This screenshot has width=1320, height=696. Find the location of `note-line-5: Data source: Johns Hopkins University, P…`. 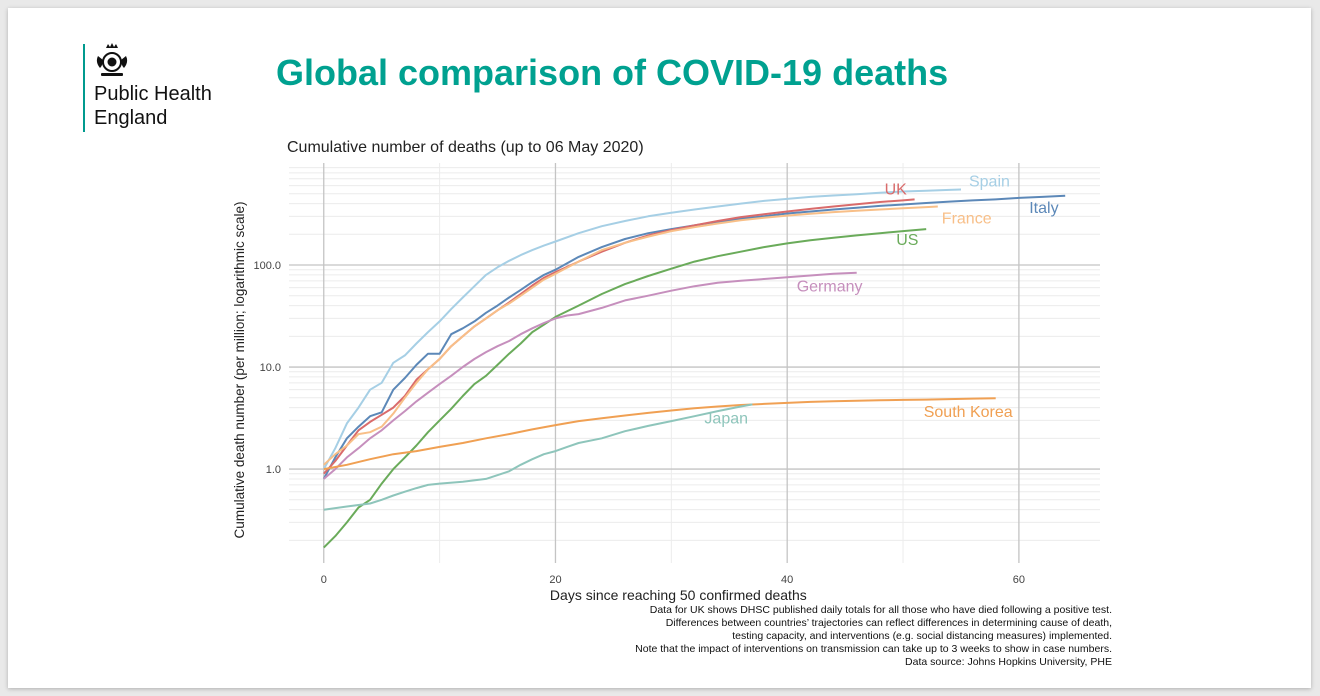

note-line-5: Data source: Johns Hopkins University, P… is located at coordinates (1008, 662).